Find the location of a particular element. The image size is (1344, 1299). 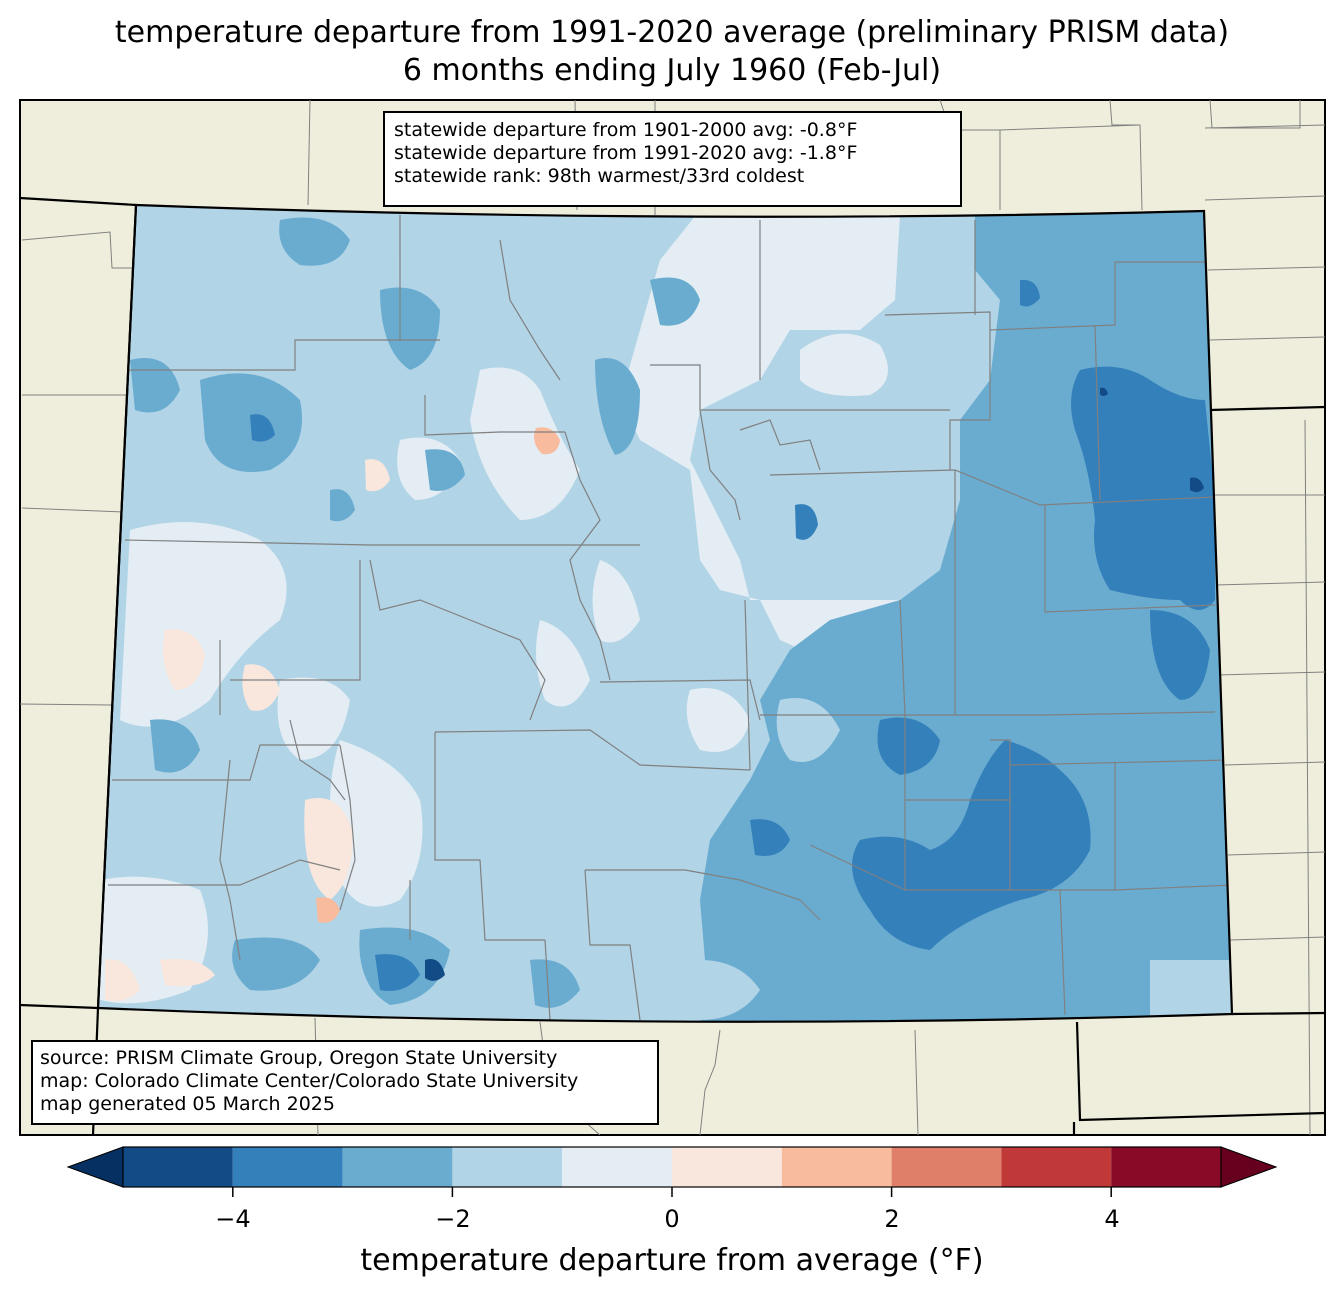

colorbar-tick-label: 0 is located at coordinates (672, 1219).